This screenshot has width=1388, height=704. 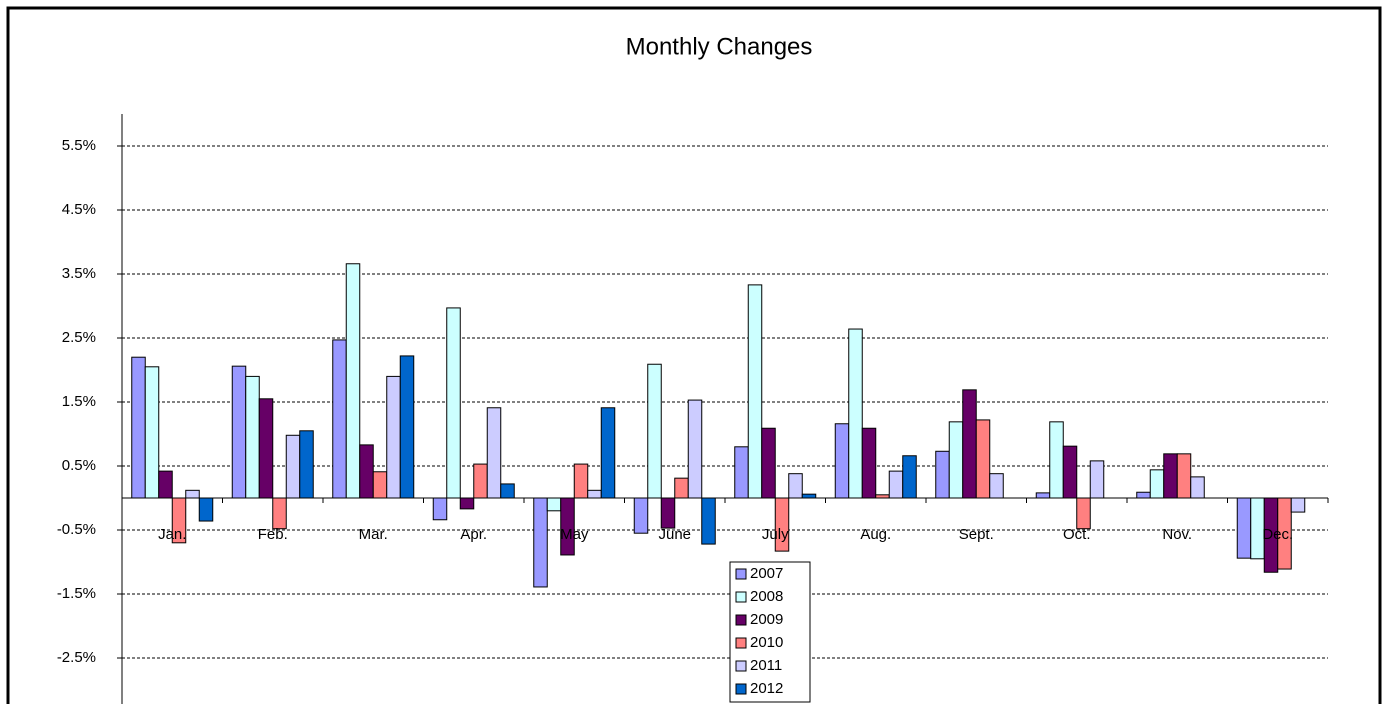 What do you see at coordinates (79, 401) in the screenshot?
I see `y-tick-label: 1.5%` at bounding box center [79, 401].